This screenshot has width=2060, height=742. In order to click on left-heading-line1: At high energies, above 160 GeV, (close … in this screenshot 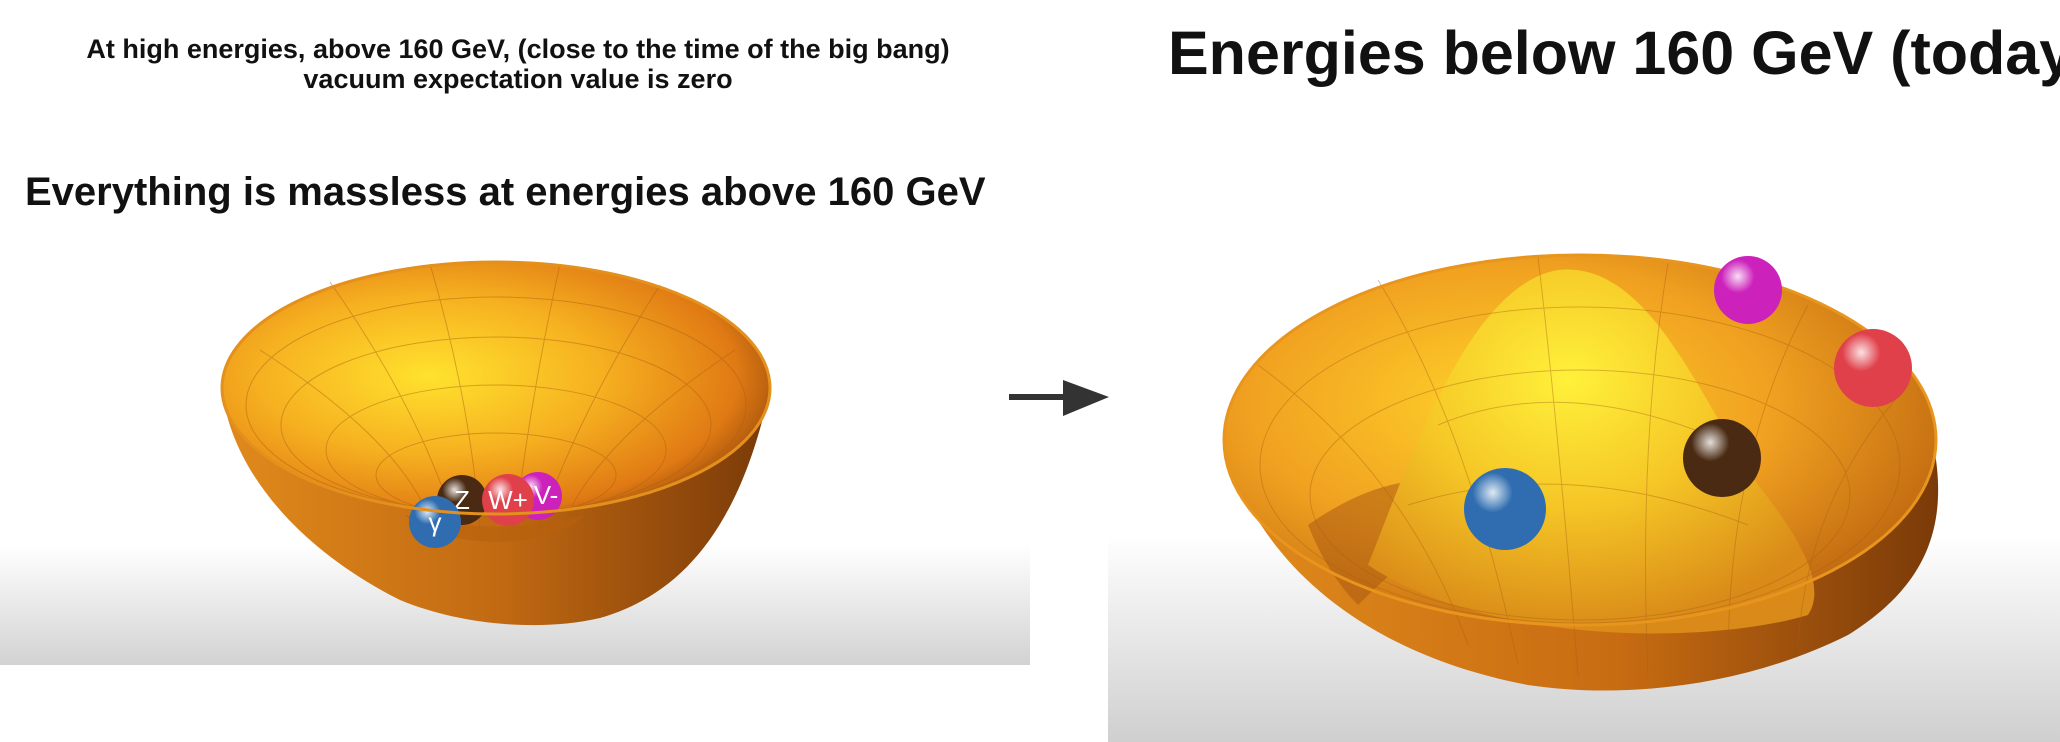, I will do `click(518, 49)`.